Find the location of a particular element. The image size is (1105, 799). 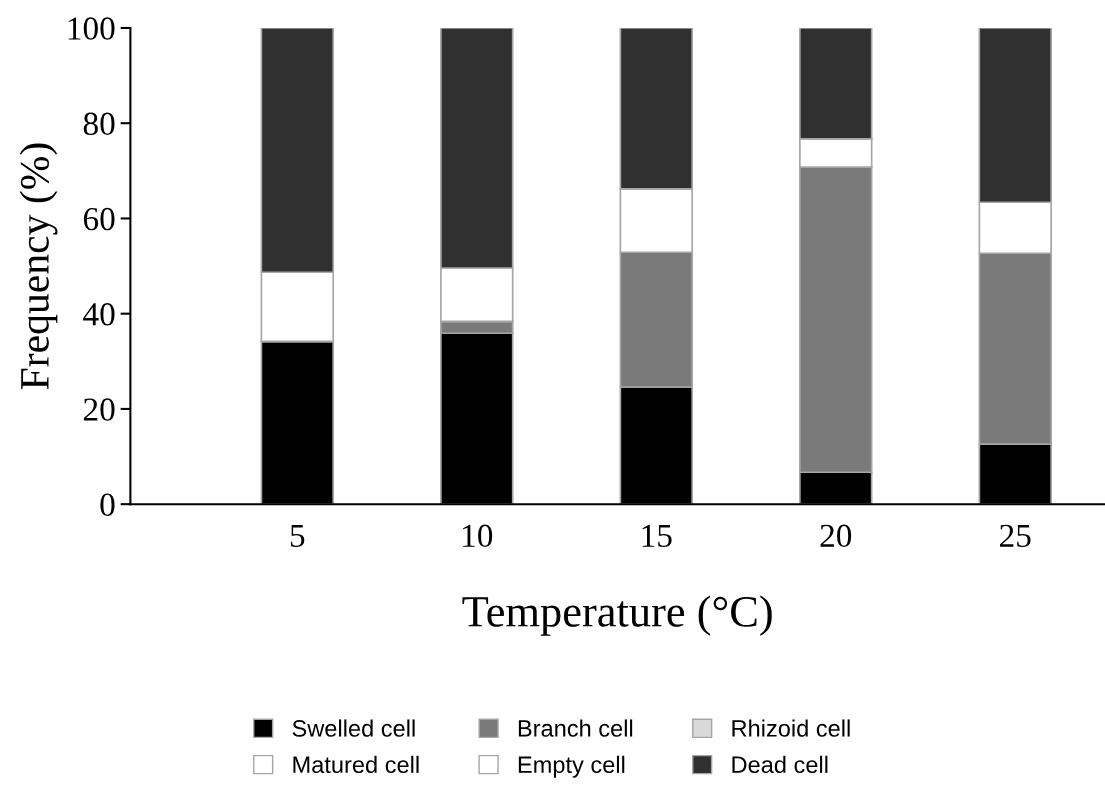

y-axis-title: Frequency (%) is located at coordinates (38, 266).